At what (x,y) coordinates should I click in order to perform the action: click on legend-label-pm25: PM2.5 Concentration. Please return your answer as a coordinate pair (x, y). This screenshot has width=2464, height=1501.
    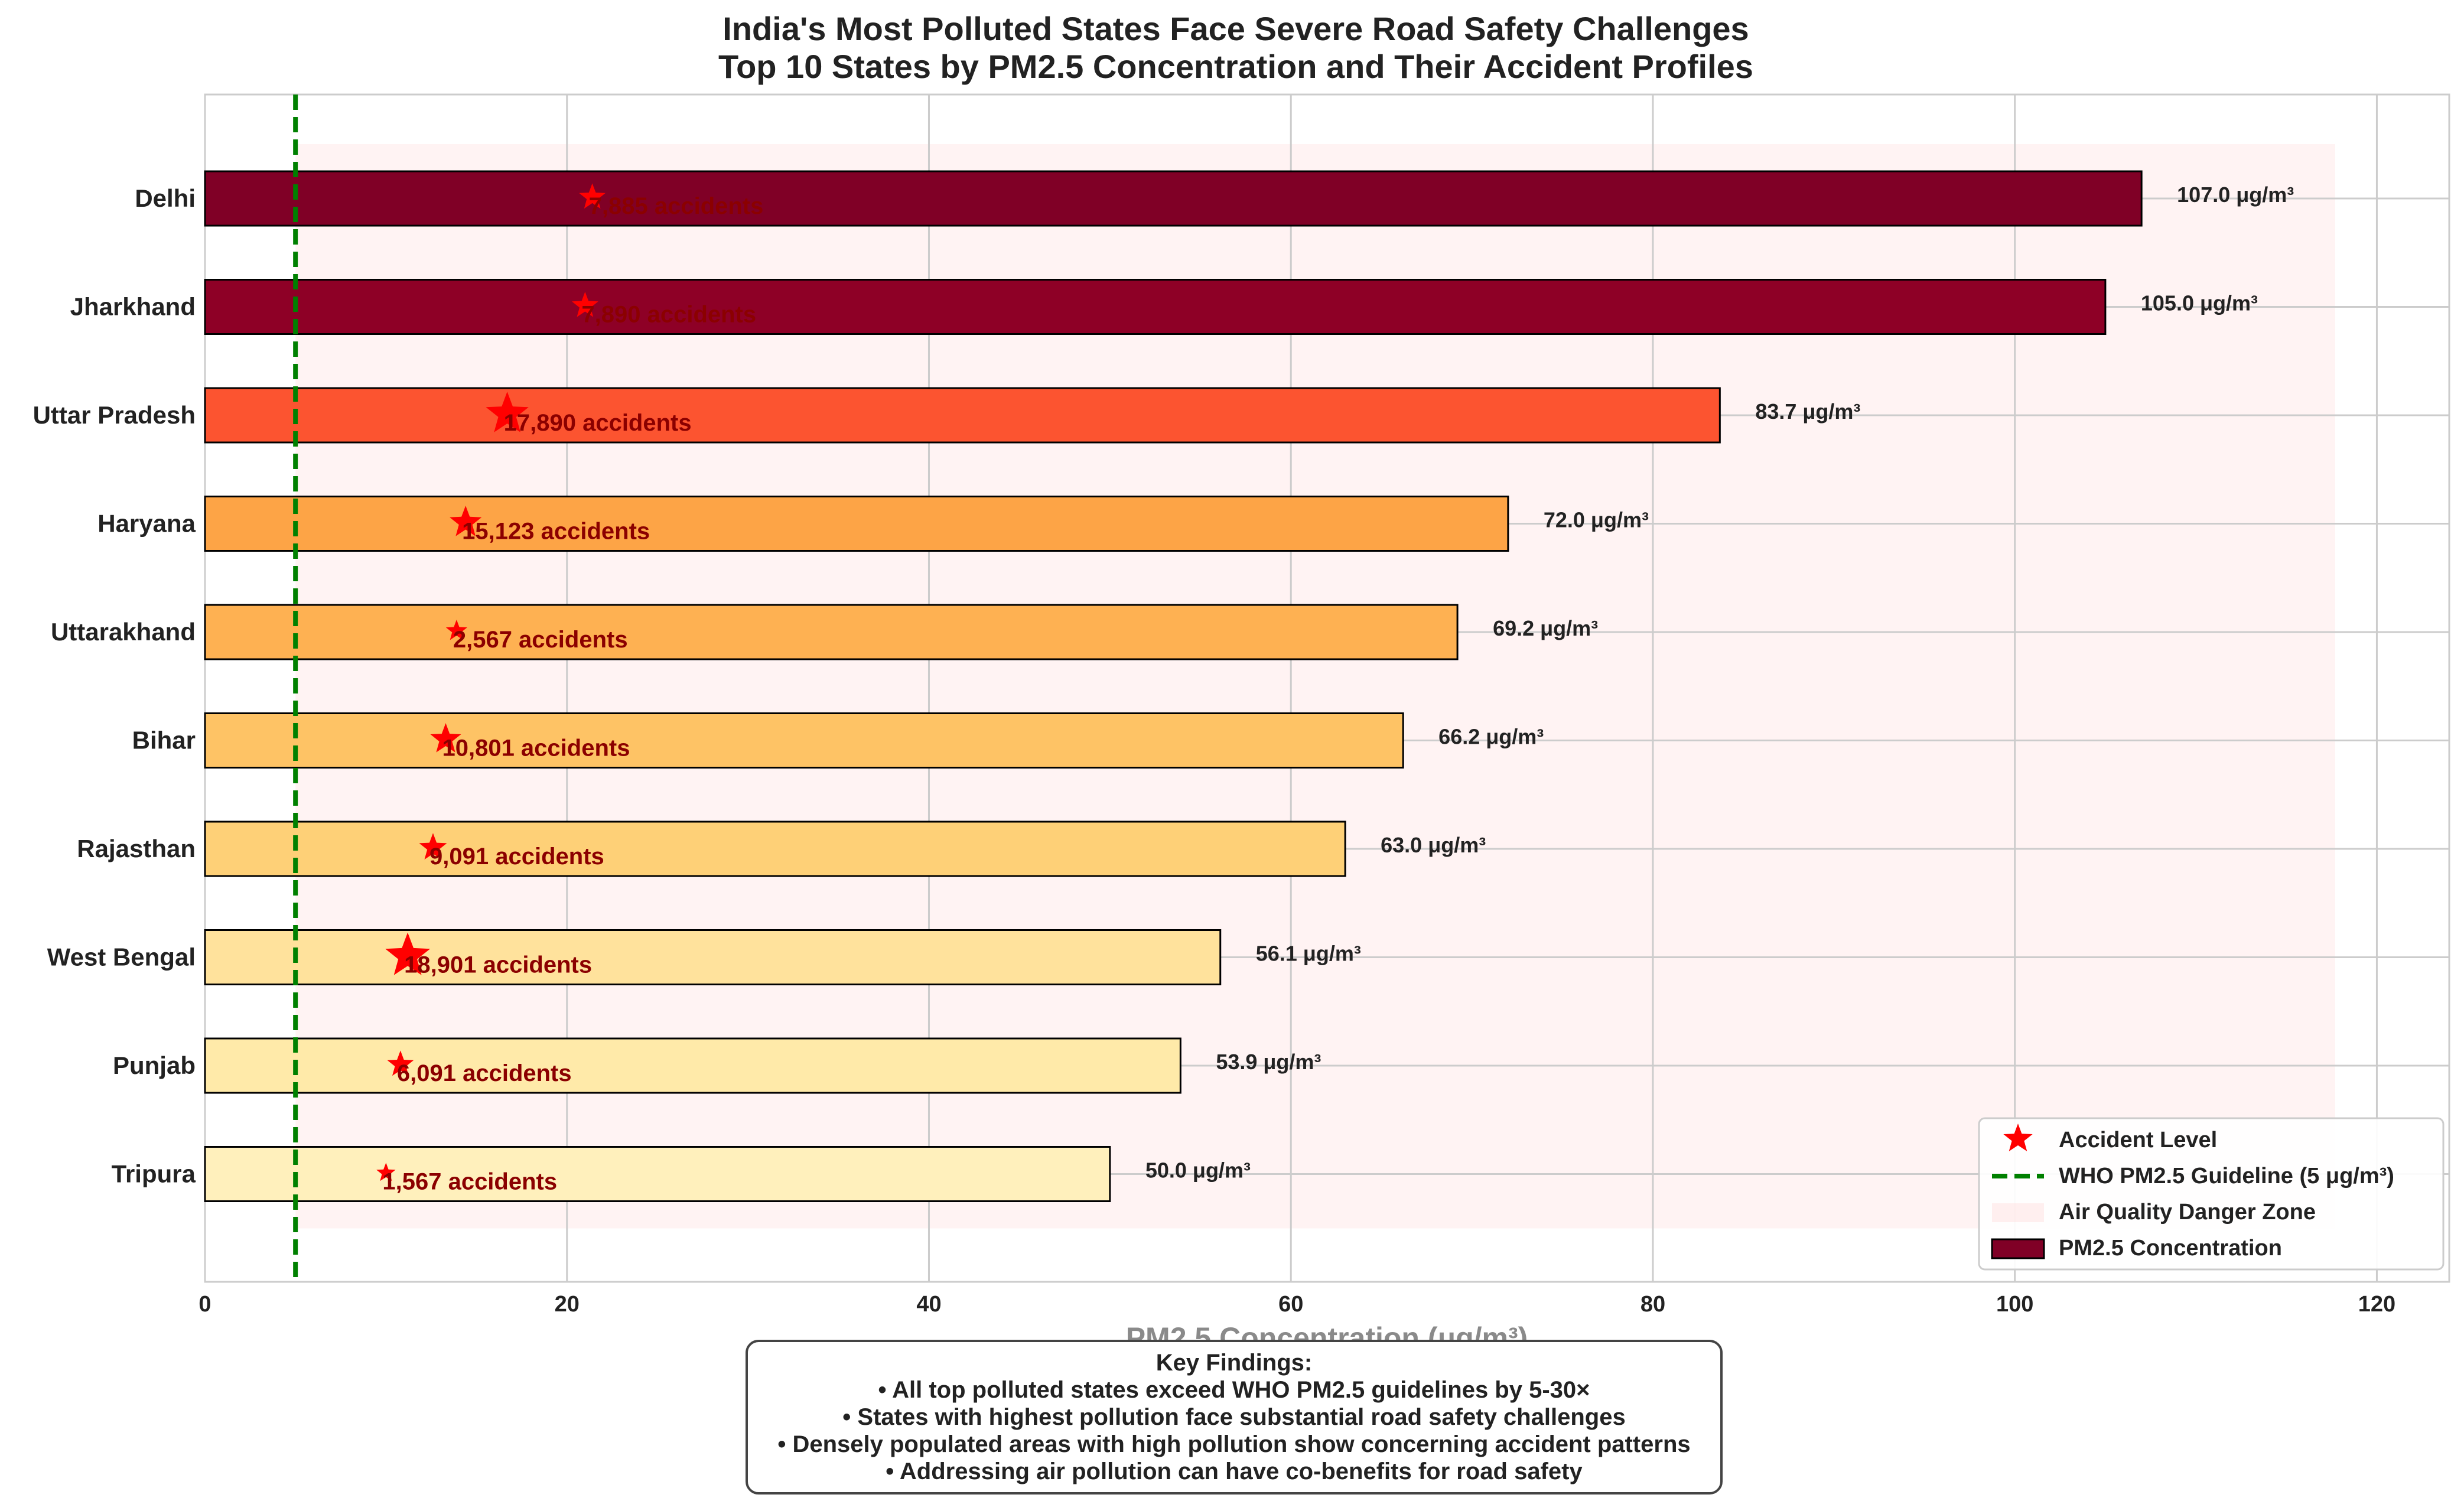
    Looking at the image, I should click on (2170, 1248).